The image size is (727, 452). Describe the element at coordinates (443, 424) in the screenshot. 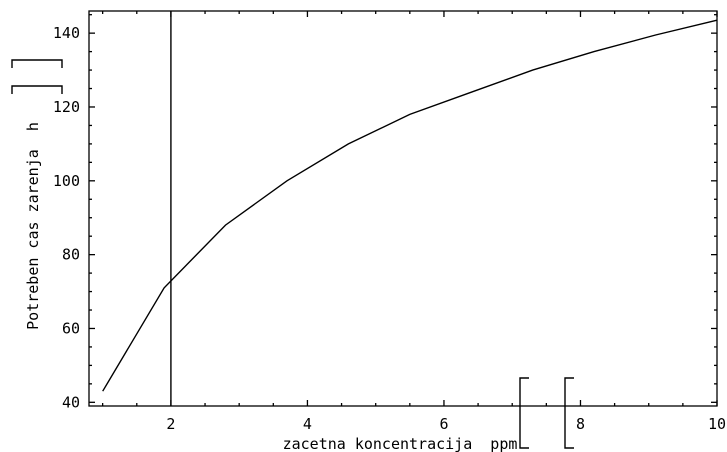

I see `x-tick-label: 6` at that location.